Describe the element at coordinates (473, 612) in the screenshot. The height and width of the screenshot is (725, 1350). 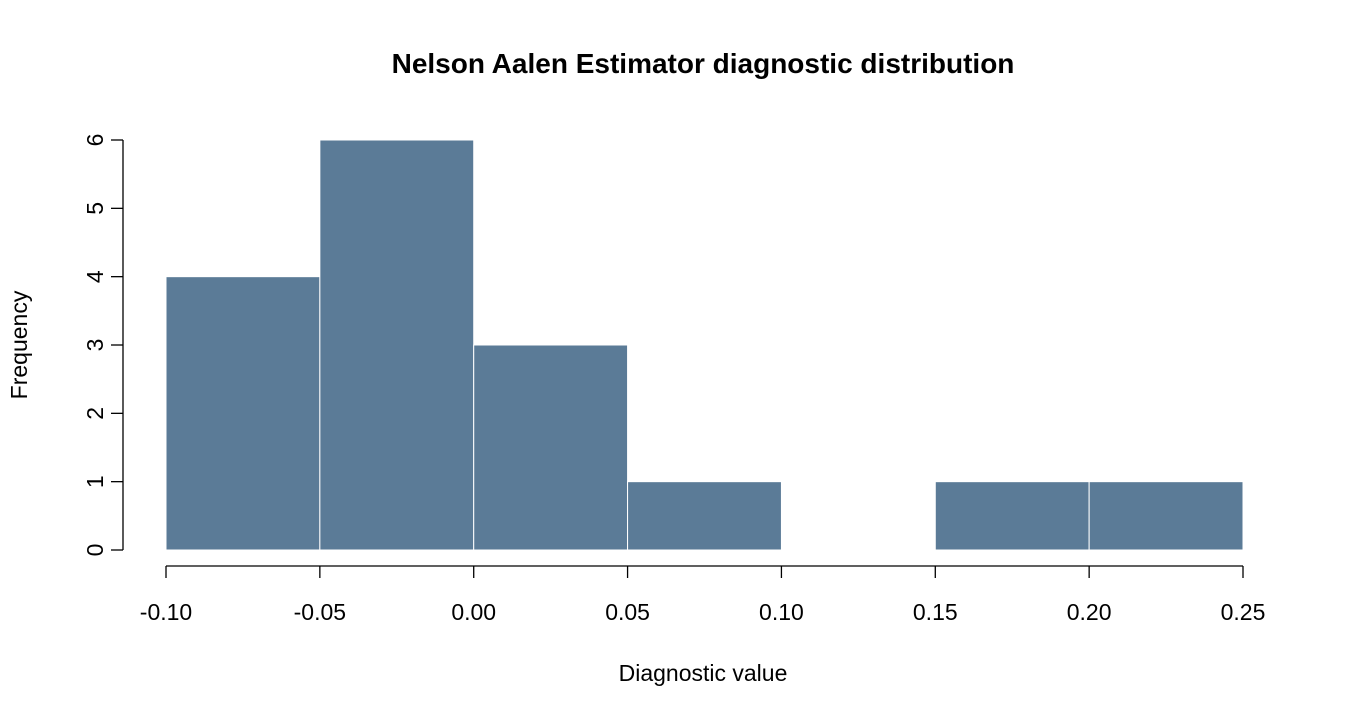
I see `x-tick-label: 0.00` at that location.